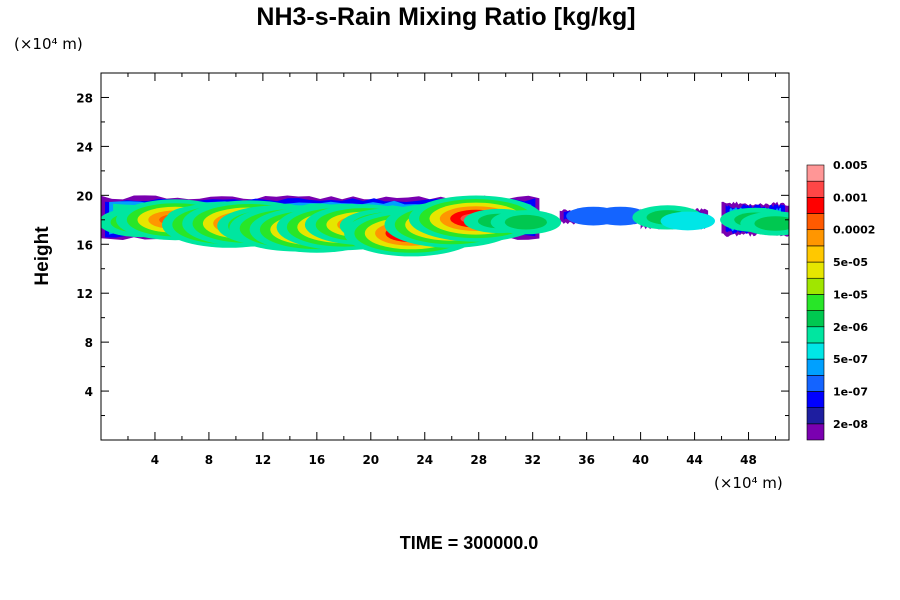  Describe the element at coordinates (850, 262) in the screenshot. I see `colorbar-label: 5e-05` at that location.